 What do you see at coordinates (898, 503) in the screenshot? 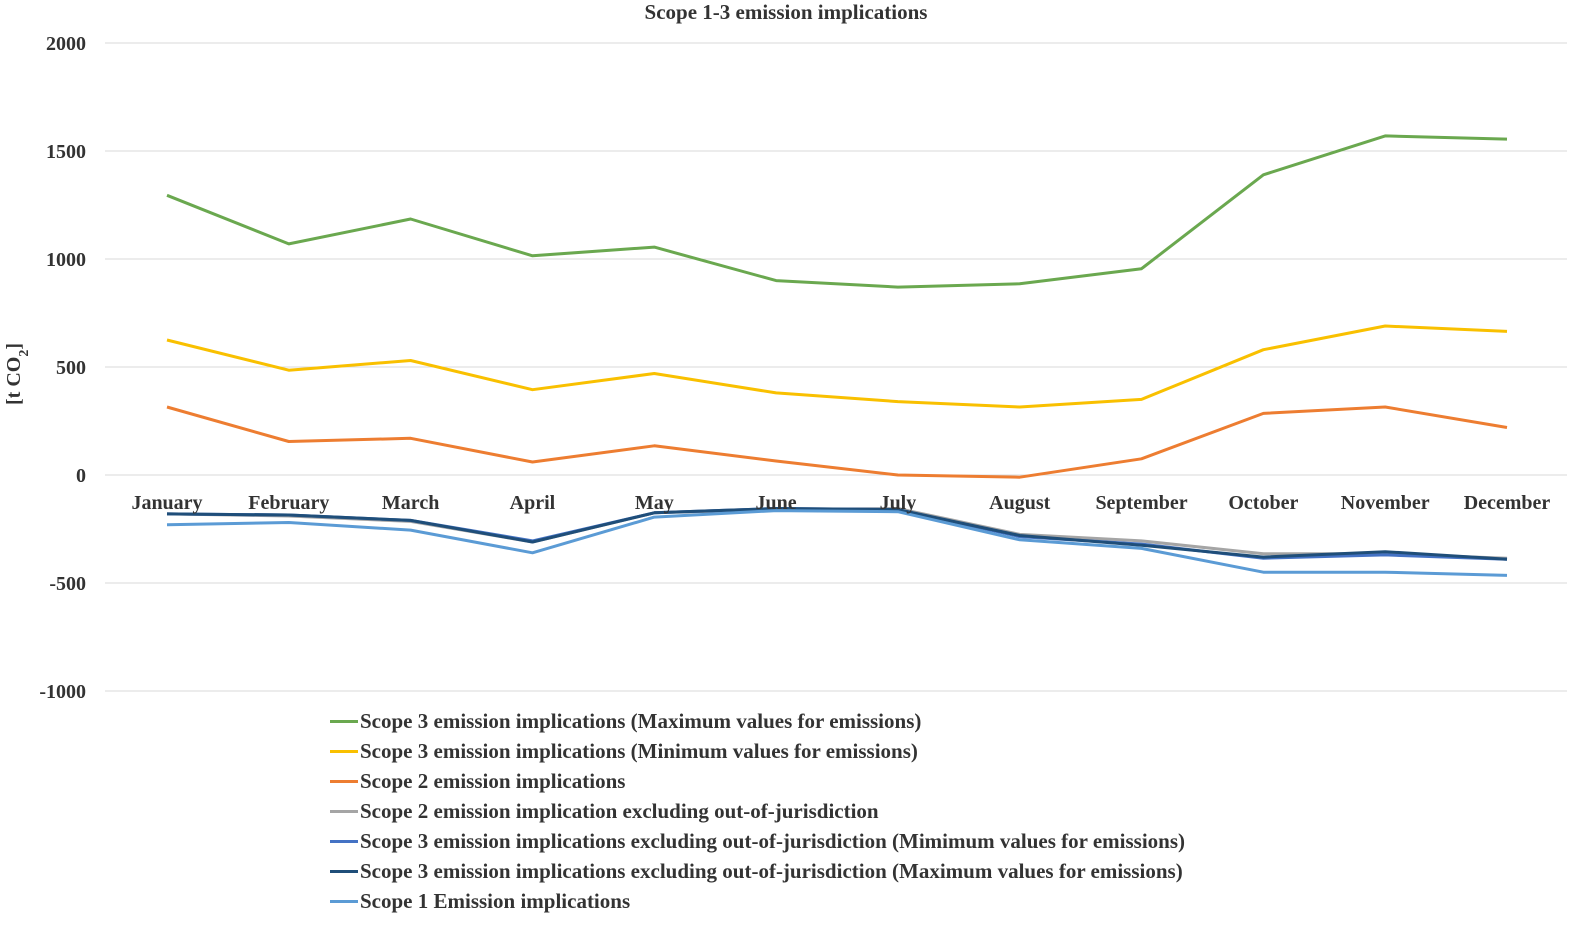
I see `x-tick-label: July` at bounding box center [898, 503].